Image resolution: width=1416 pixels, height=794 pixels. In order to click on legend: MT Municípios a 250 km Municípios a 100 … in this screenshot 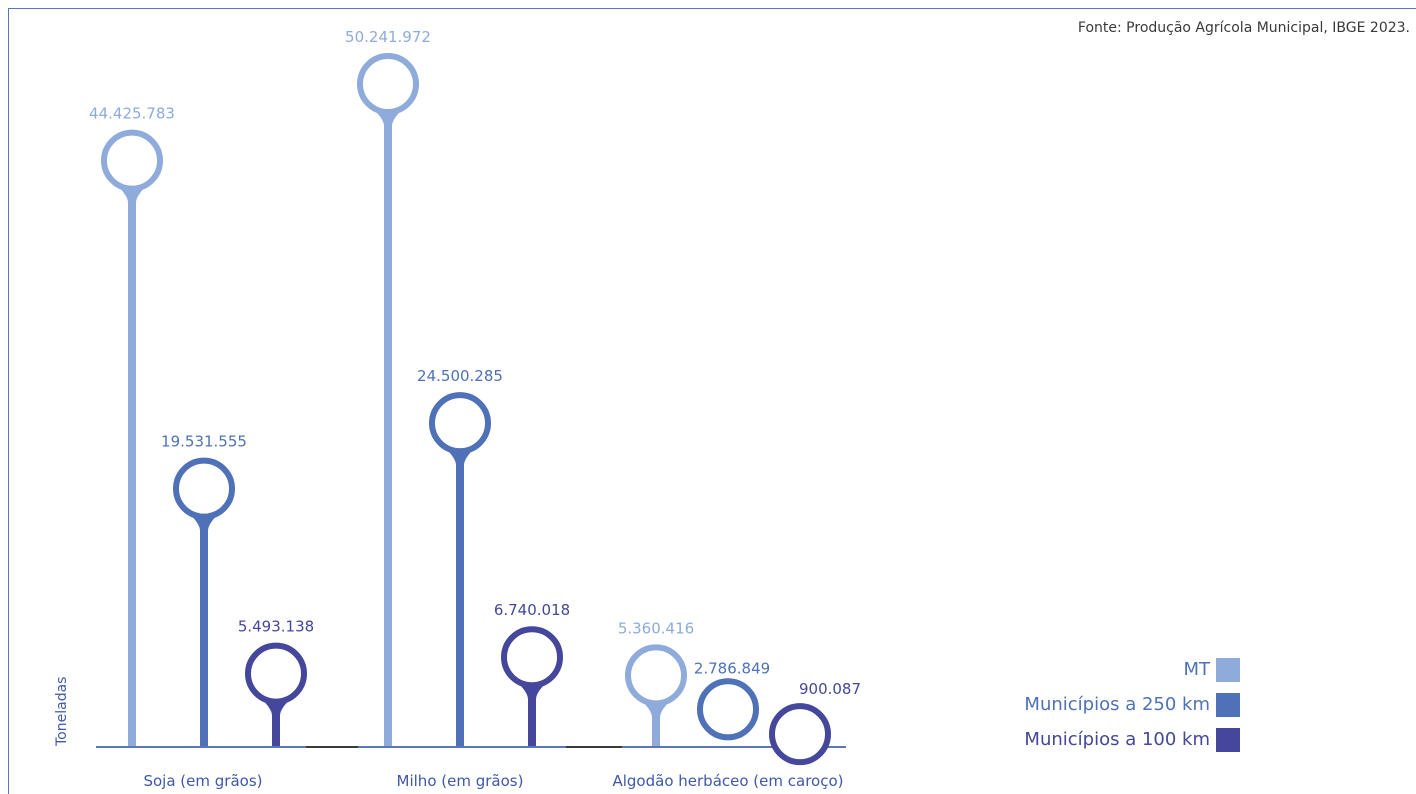, I will do `click(1132, 704)`.